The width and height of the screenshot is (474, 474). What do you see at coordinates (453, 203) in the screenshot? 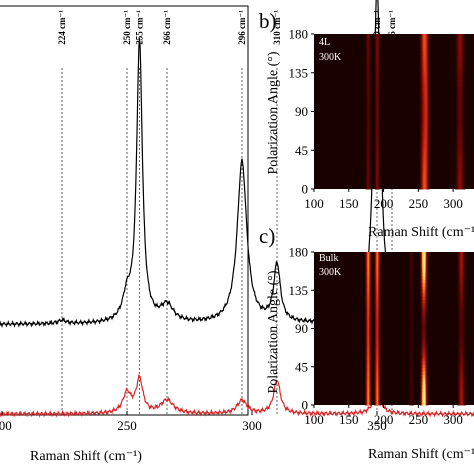
I see `heatmap-b-x-tick-label-300: 300` at bounding box center [453, 203].